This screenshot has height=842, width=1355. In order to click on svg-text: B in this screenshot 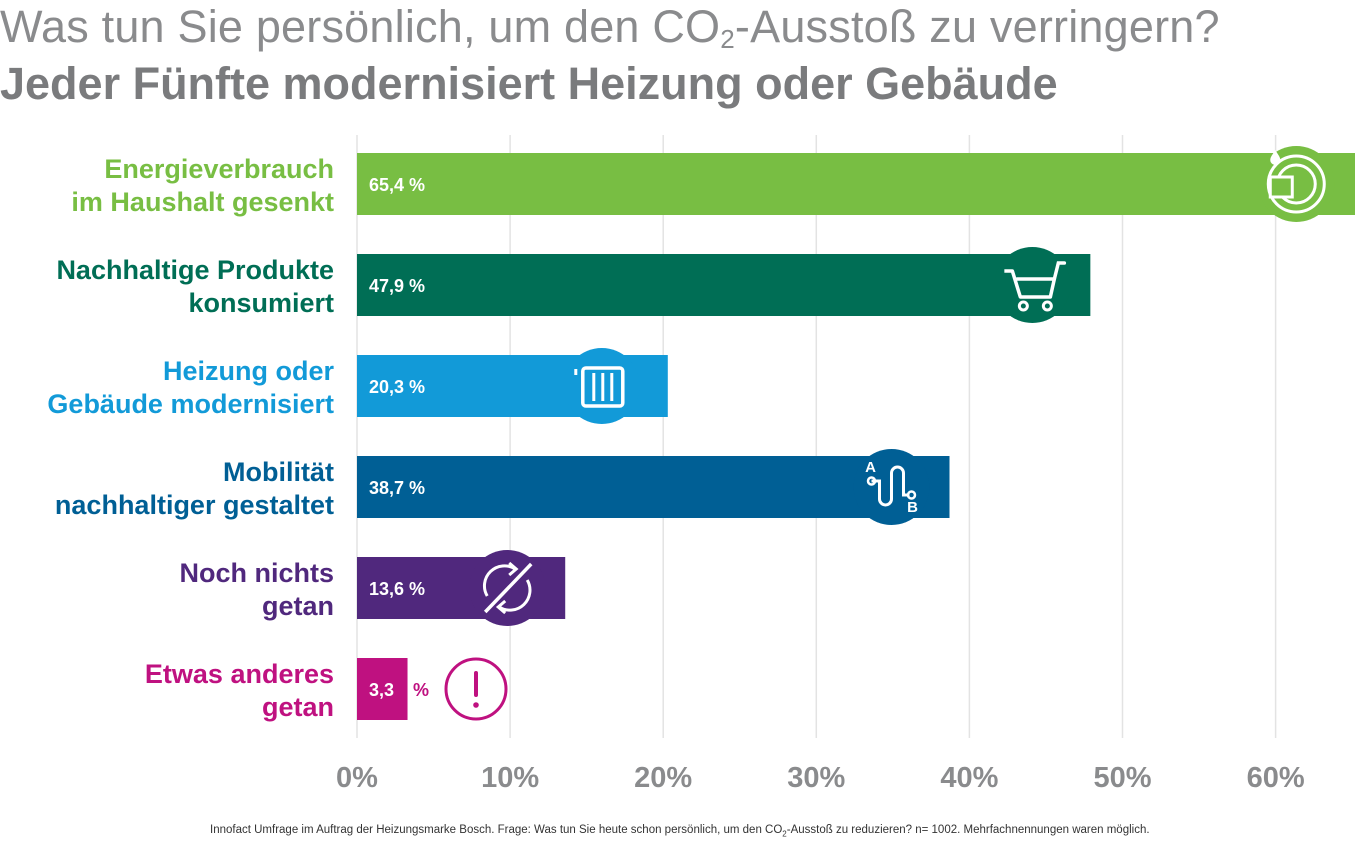, I will do `click(912, 507)`.